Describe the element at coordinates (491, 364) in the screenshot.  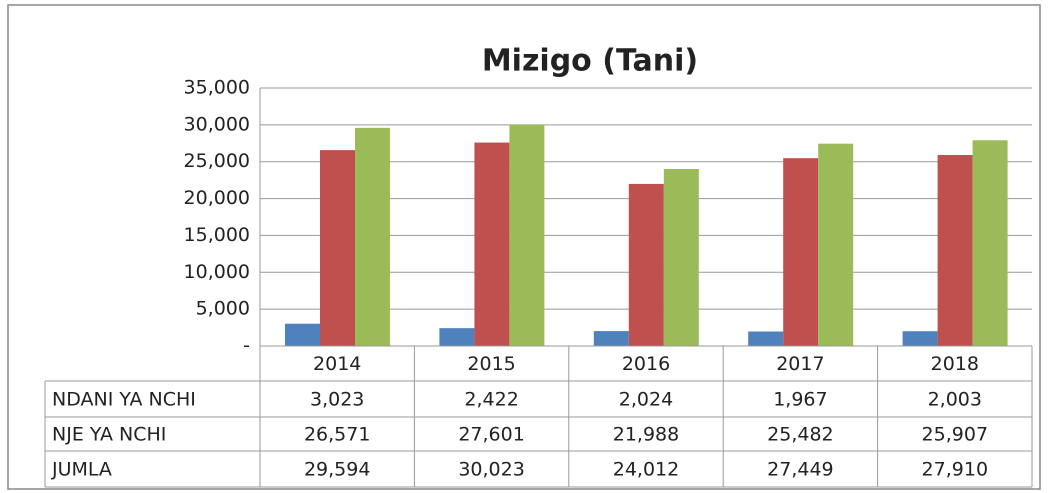
I see `x-tick-label: 2015` at that location.